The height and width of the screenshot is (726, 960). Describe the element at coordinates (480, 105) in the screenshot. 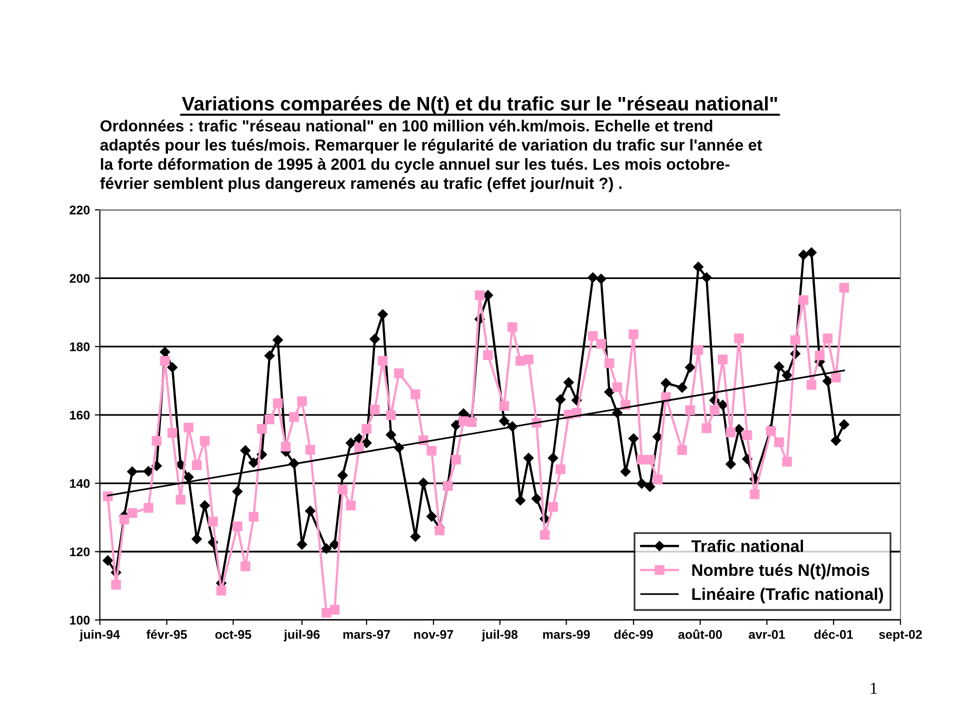

I see `chart-title: Variations comparées de N(t) et du trafic sur le "réseau national"` at that location.